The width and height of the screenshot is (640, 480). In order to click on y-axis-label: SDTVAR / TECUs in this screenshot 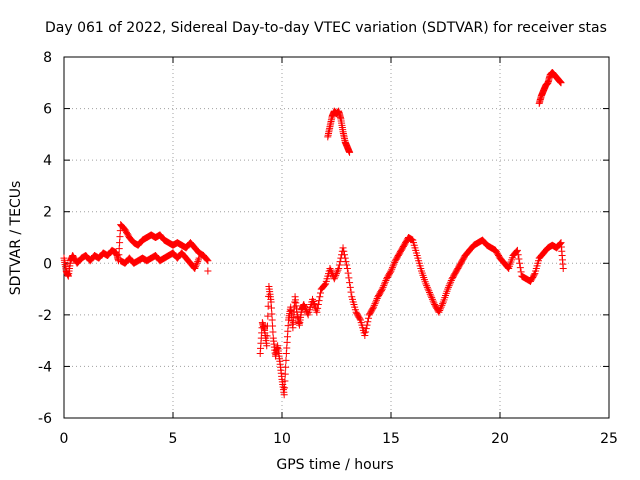, I will do `click(16, 238)`.